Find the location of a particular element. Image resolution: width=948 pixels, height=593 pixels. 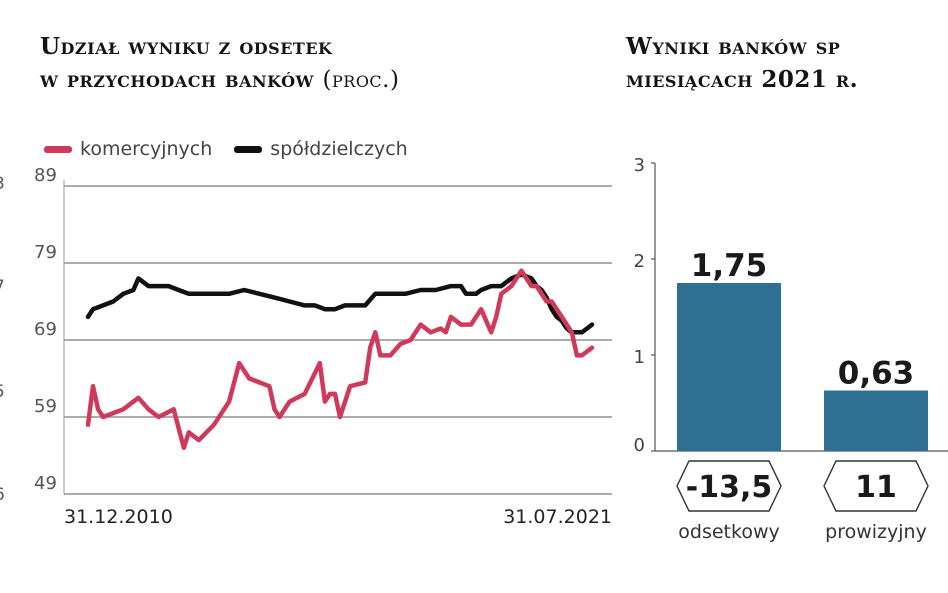

y-tick-label-59: 59 is located at coordinates (45, 406).